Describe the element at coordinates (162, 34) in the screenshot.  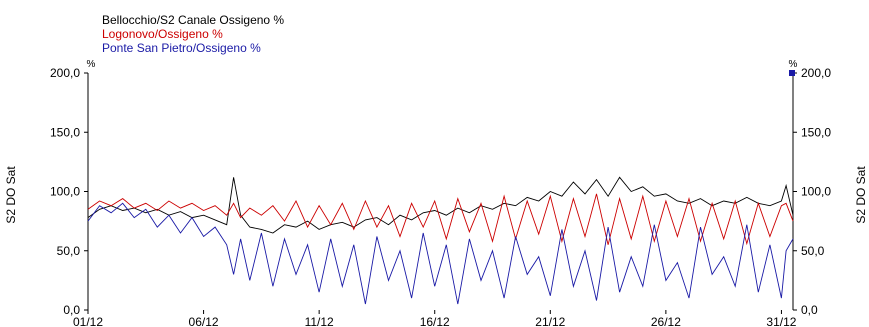
I see `legend-item-logonovo: Logonovo/Ossigeno %` at that location.